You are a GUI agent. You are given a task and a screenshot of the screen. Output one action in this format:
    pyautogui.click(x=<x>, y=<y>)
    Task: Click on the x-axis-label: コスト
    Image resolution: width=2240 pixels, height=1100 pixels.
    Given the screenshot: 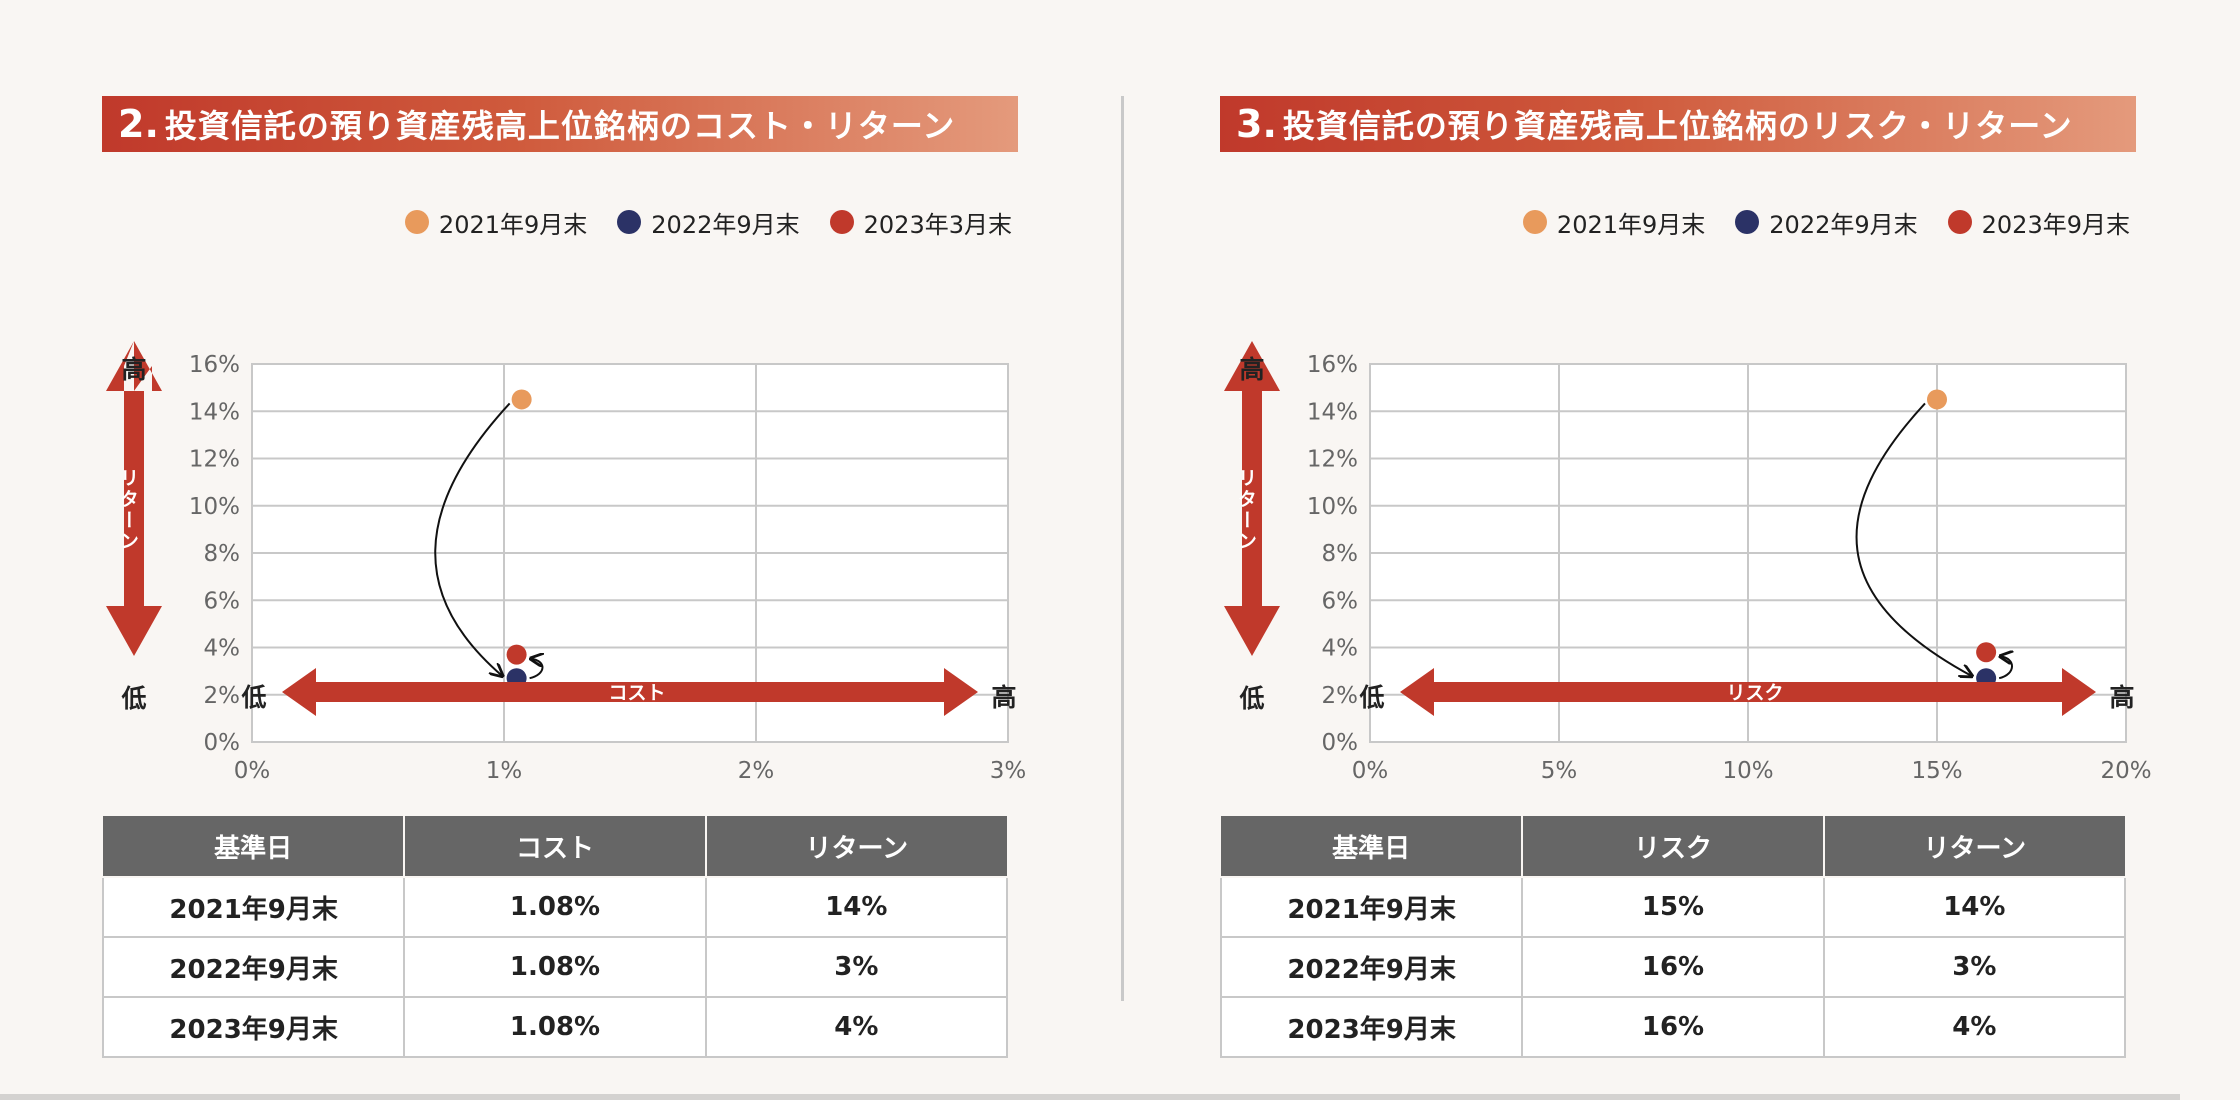 What is the action you would take?
    pyautogui.click(x=636, y=693)
    